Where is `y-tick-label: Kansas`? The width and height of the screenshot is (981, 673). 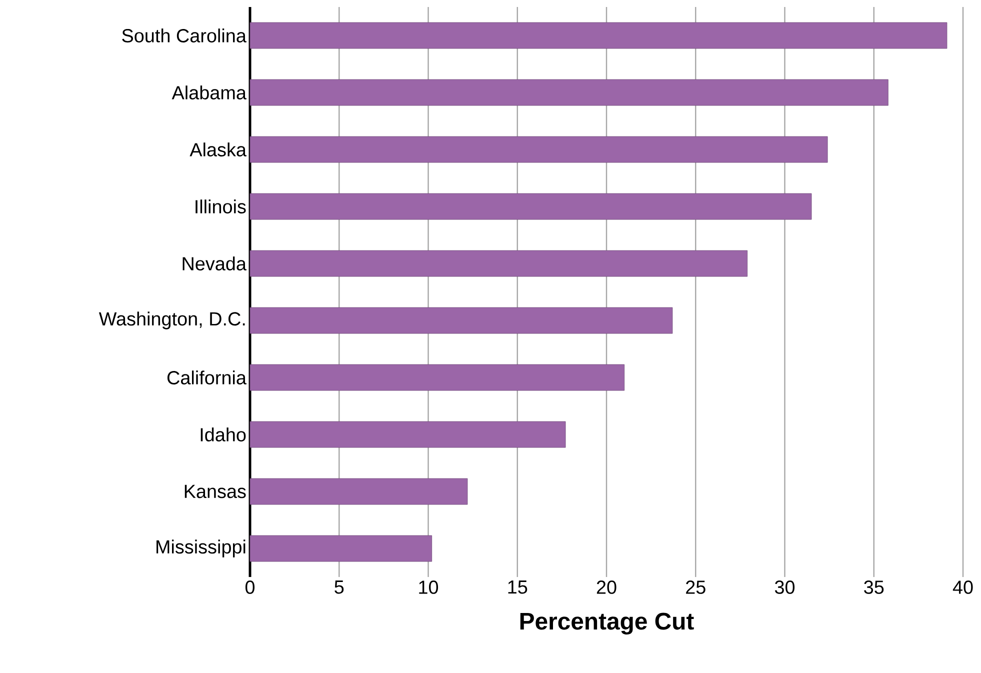
y-tick-label: Kansas is located at coordinates (215, 491).